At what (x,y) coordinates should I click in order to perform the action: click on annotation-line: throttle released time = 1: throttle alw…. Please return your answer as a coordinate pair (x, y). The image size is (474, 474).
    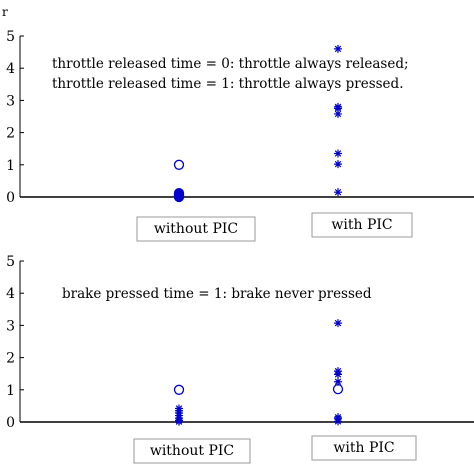
    Looking at the image, I should click on (227, 84).